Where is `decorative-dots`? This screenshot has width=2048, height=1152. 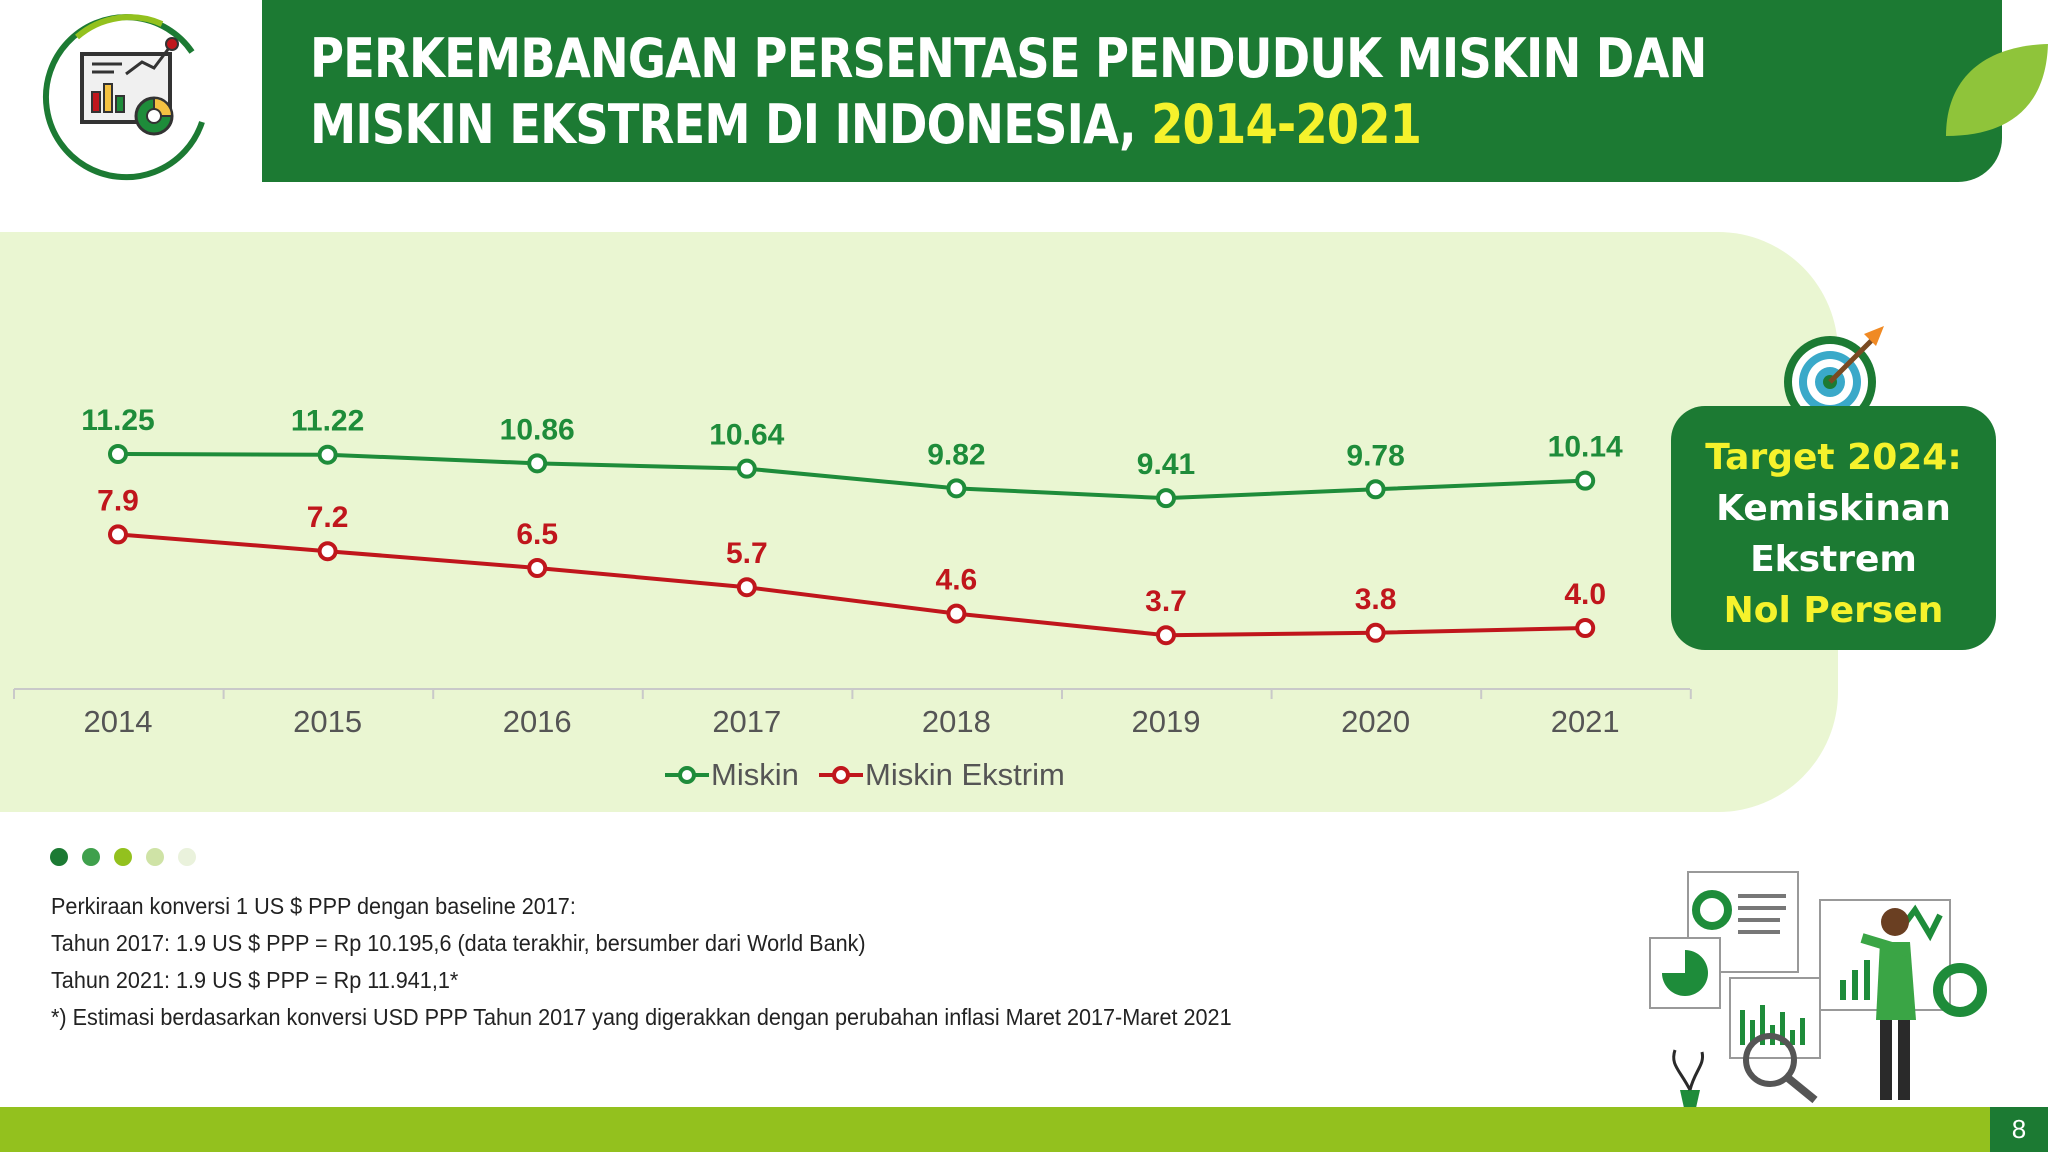 decorative-dots is located at coordinates (130, 859).